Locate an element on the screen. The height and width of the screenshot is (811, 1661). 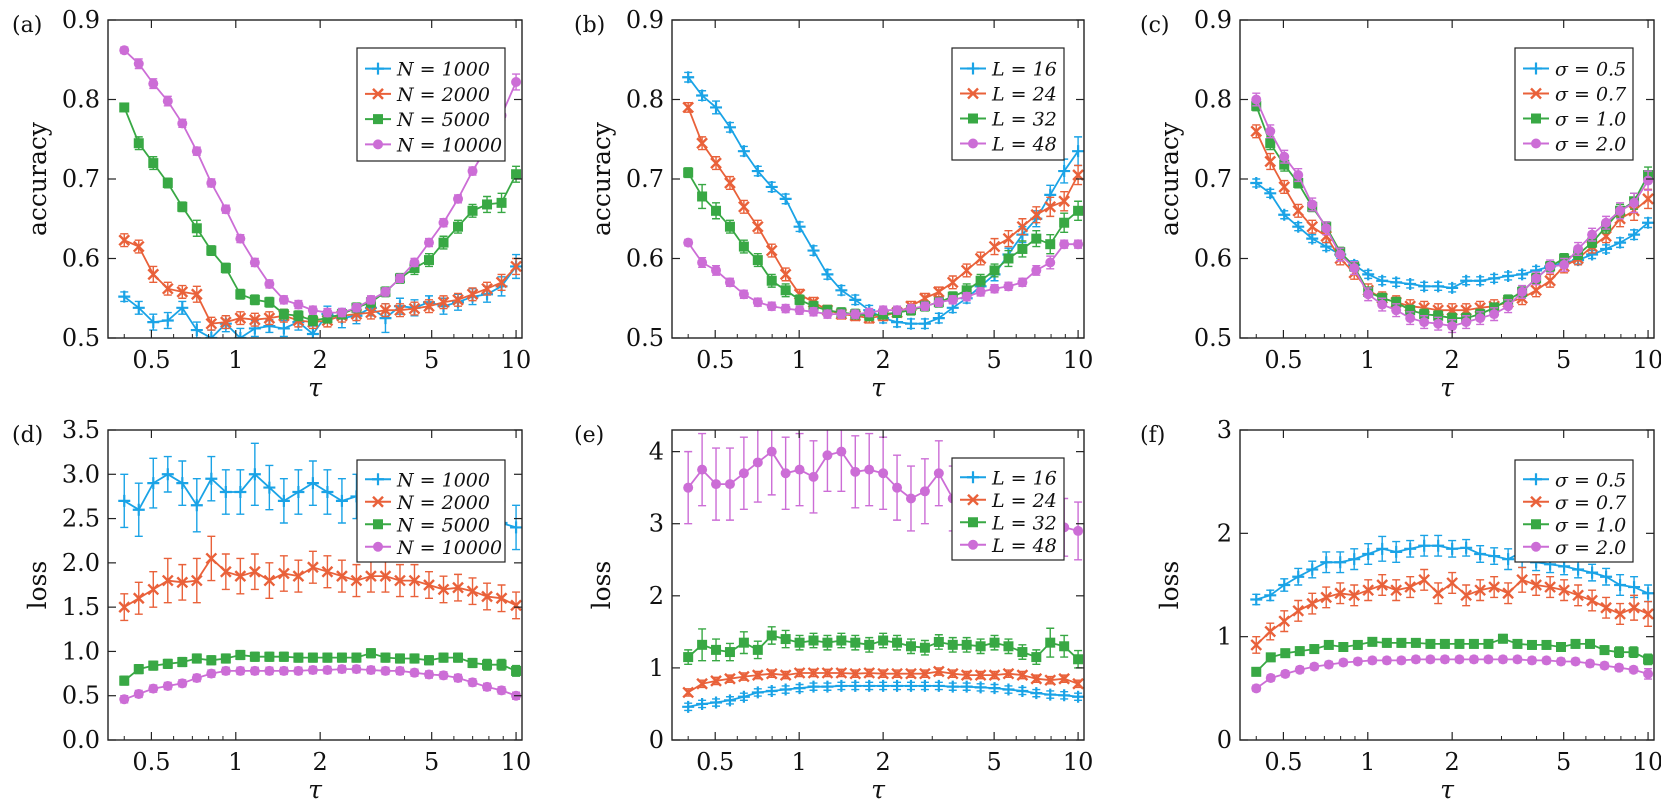
y-tick-label: 1.5 is located at coordinates (81, 607).